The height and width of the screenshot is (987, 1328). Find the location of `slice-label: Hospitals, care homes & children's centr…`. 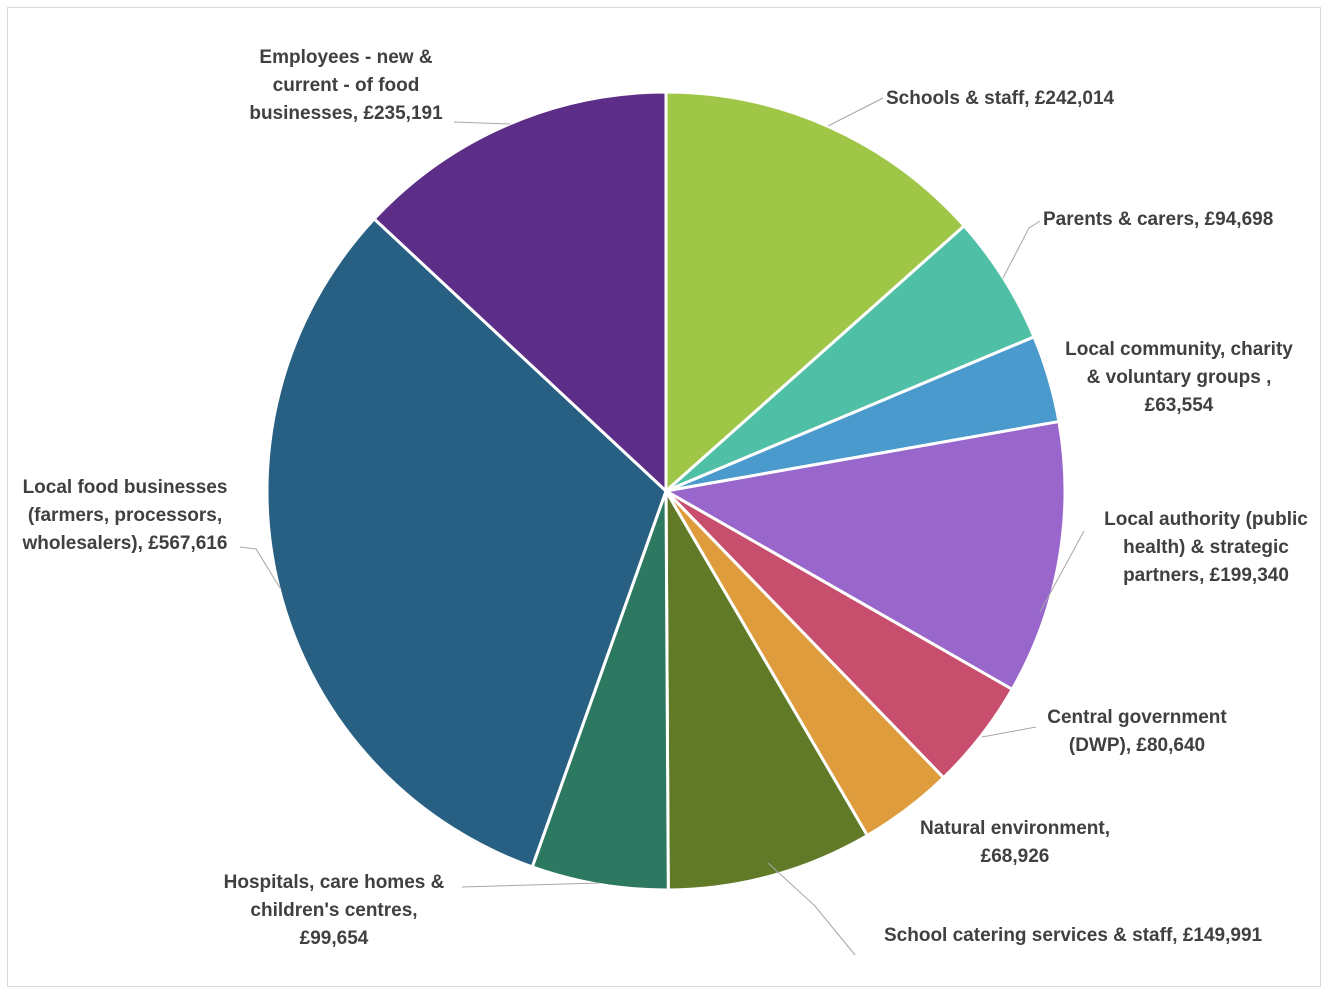

slice-label: Hospitals, care homes & children's centr… is located at coordinates (334, 910).